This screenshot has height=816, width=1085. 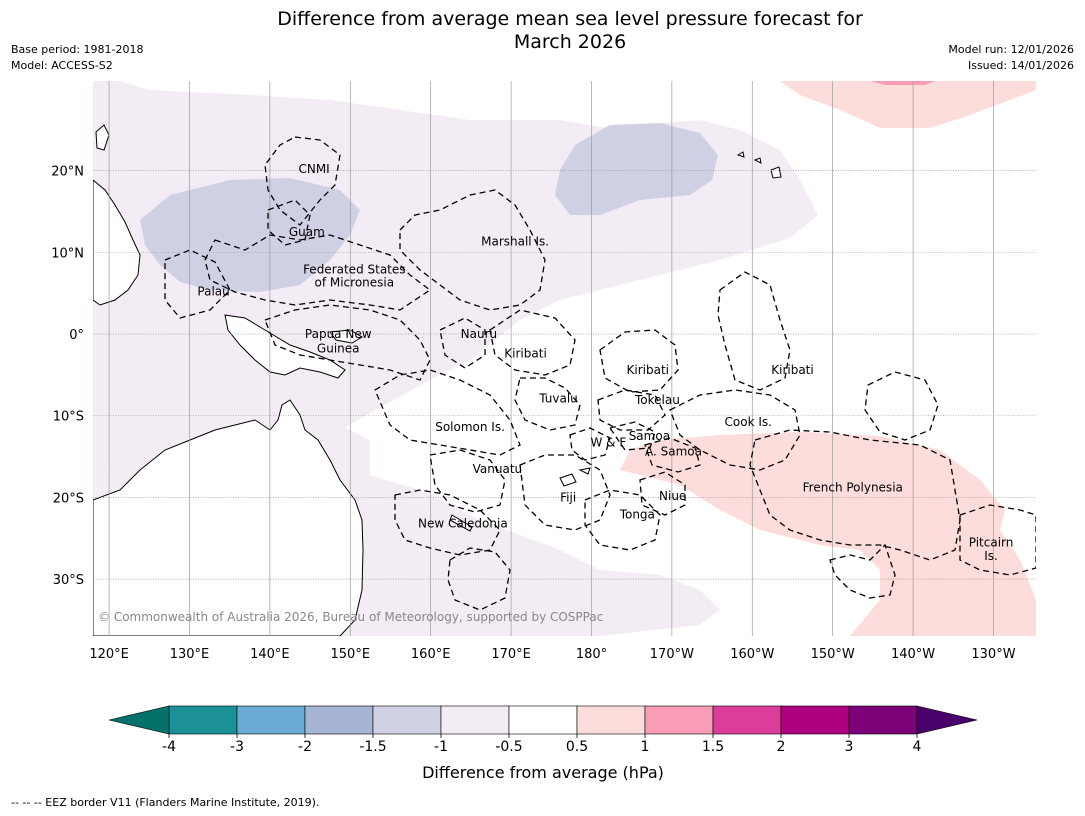 What do you see at coordinates (781, 747) in the screenshot?
I see `colorbar-tick-label: 2` at bounding box center [781, 747].